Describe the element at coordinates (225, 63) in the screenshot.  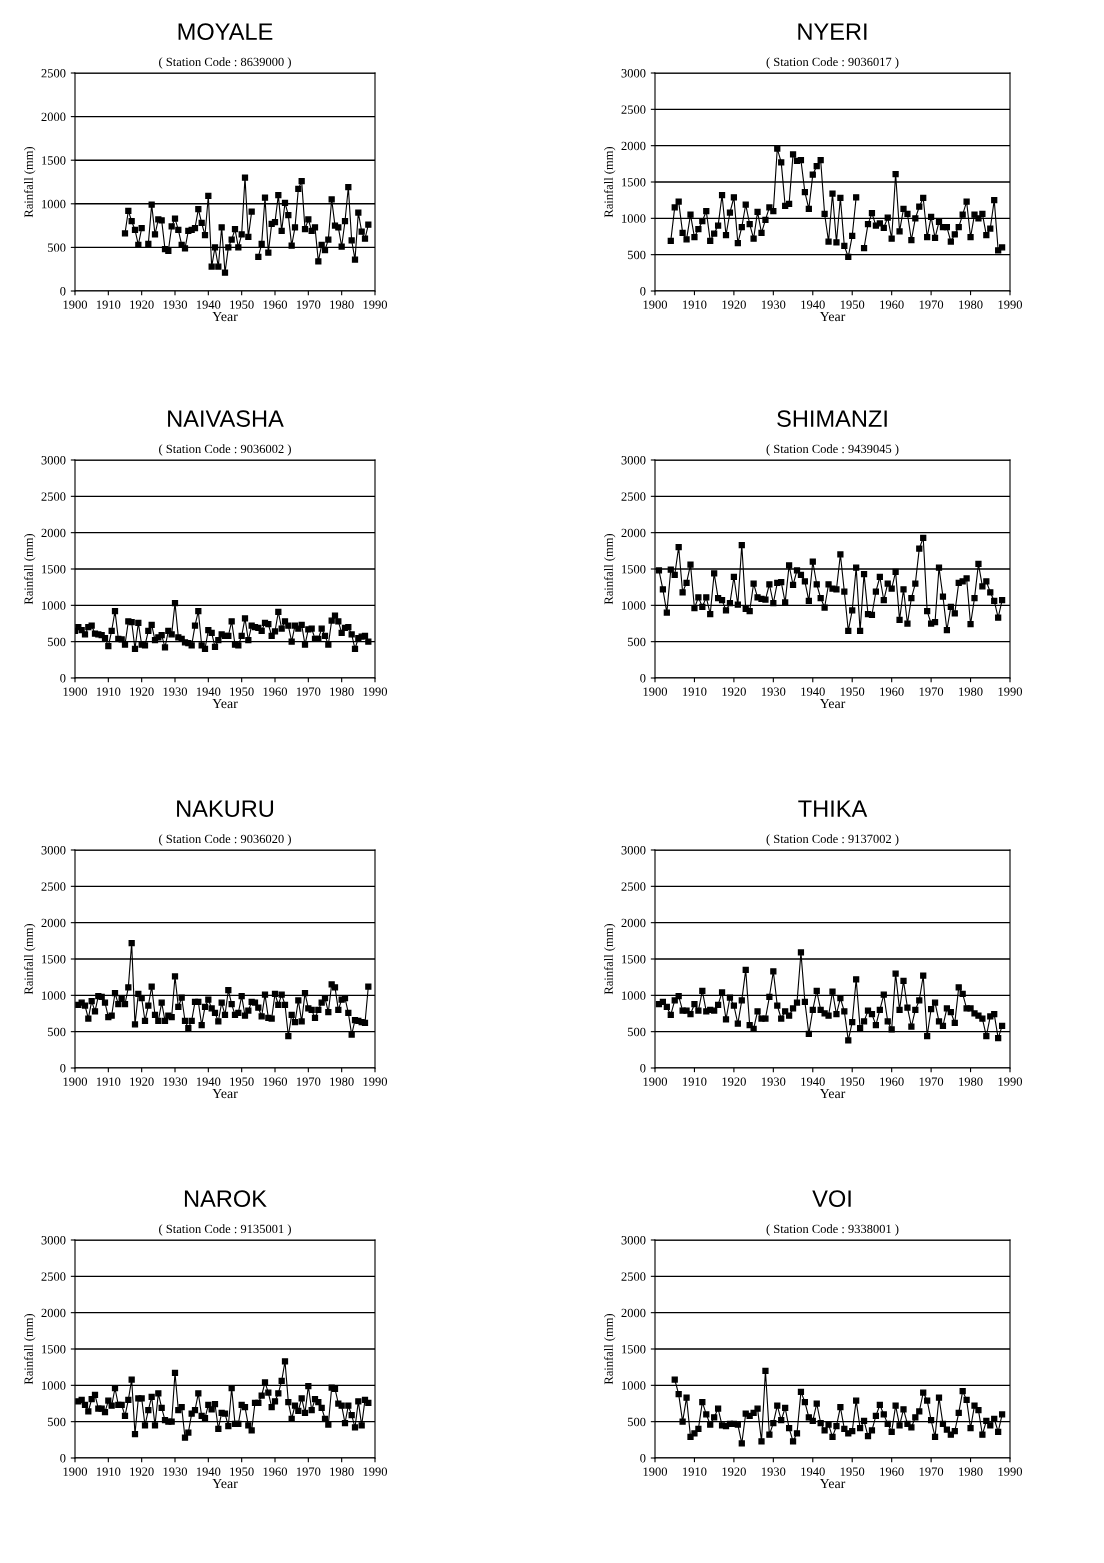
I see `chart-subtitle: ( Station Code : 8639000 )` at that location.